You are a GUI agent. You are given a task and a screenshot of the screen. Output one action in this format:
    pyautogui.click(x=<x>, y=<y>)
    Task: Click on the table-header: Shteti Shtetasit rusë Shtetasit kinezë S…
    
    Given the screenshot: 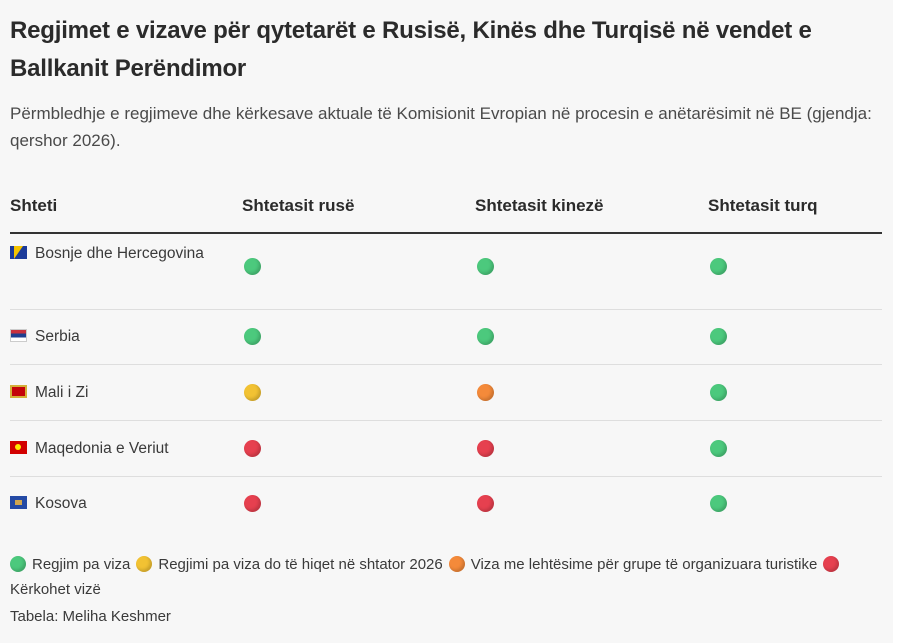 What is the action you would take?
    pyautogui.click(x=446, y=211)
    